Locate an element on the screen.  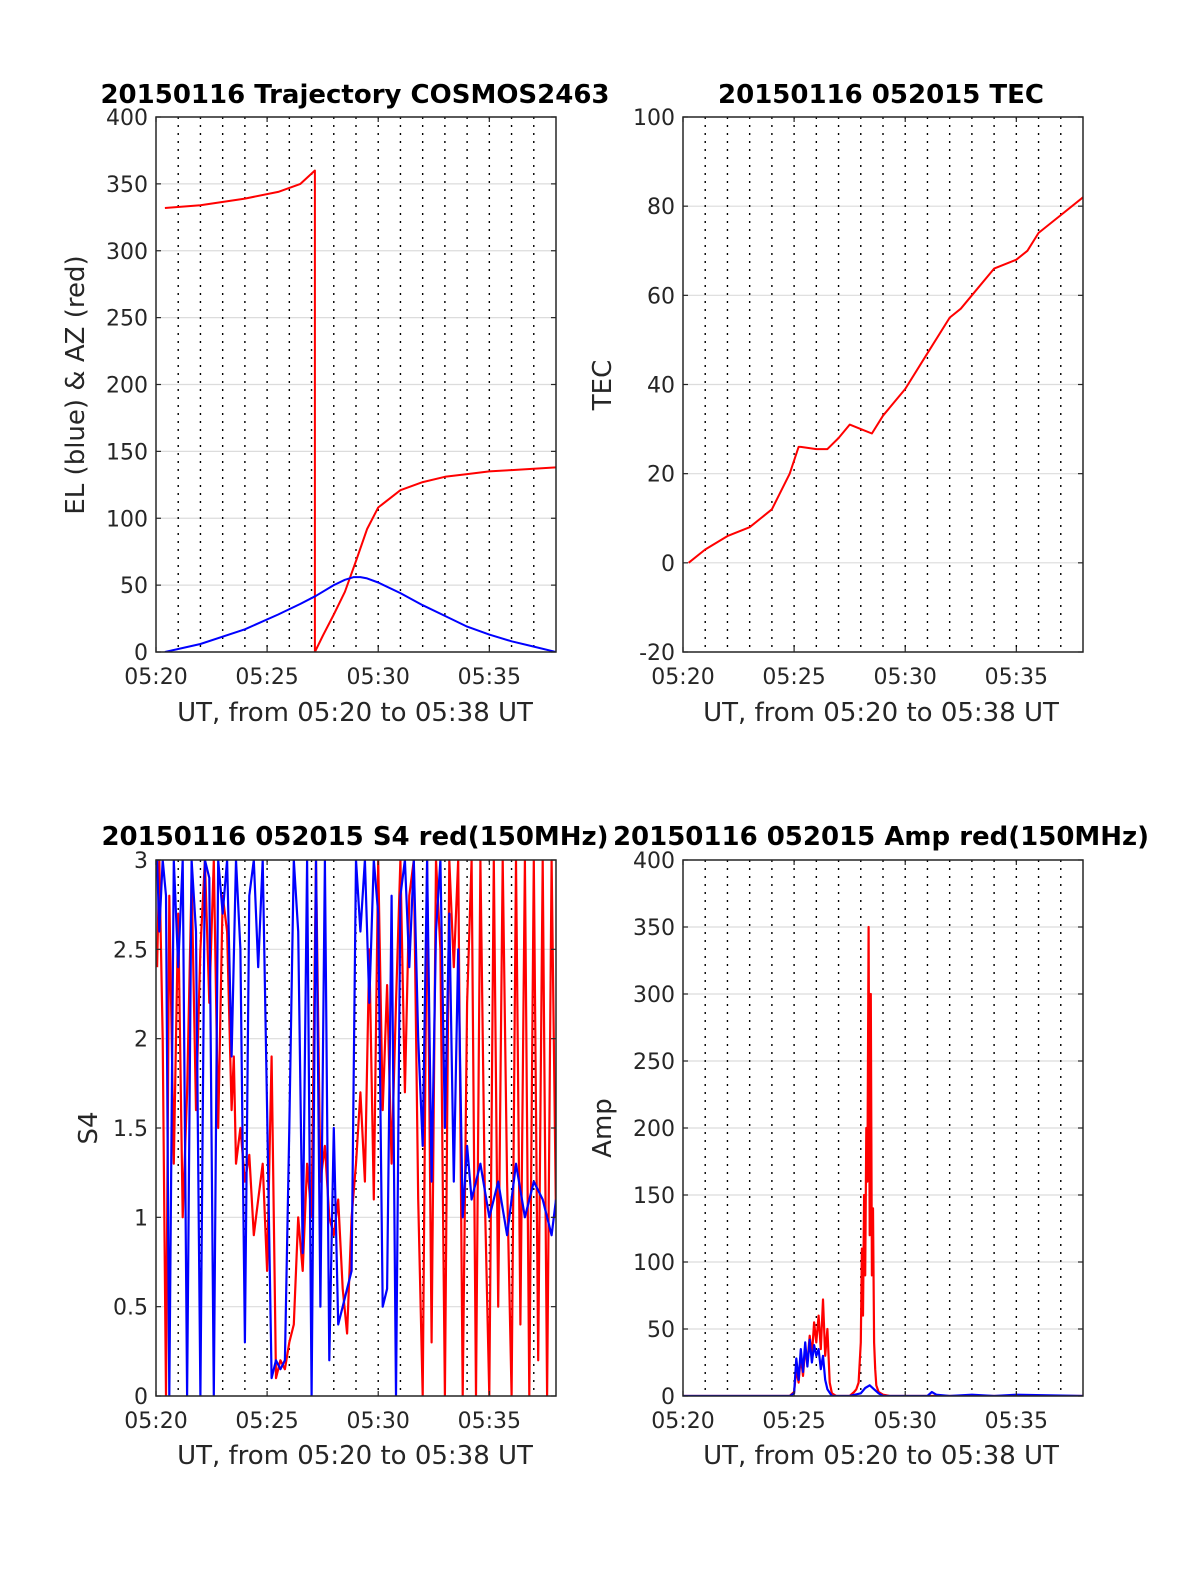
amp-title: 20150116 052015 Amp red(150MHz) is located at coordinates (881, 837).